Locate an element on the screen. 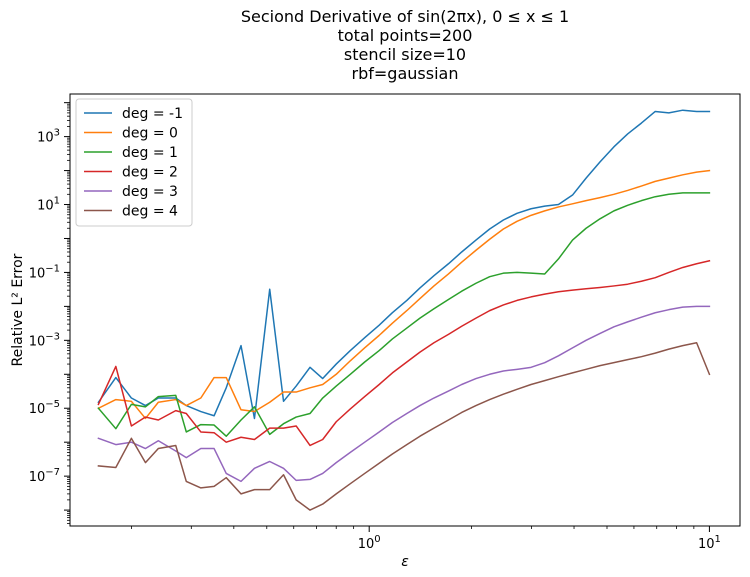 This screenshot has height=577, width=750. legend-entry: deg = 1 is located at coordinates (150, 153).